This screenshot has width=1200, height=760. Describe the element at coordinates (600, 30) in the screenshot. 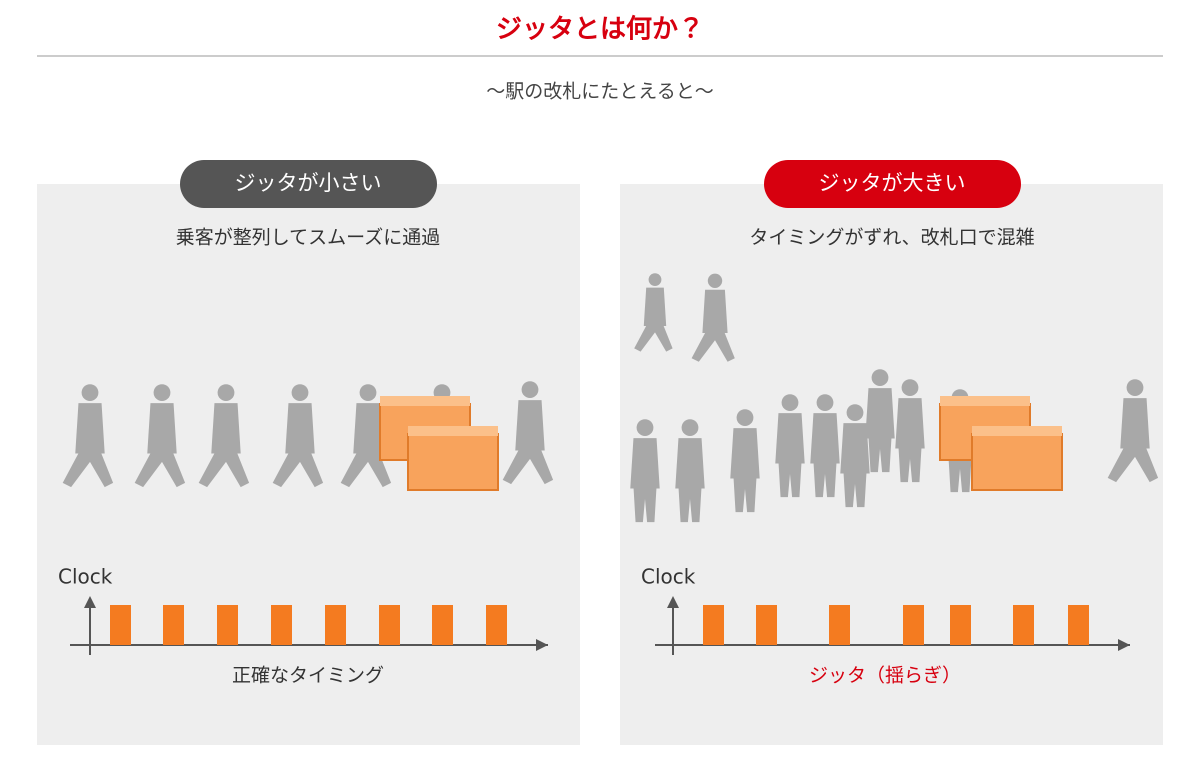

I see `title: ジッタとは何か？` at that location.